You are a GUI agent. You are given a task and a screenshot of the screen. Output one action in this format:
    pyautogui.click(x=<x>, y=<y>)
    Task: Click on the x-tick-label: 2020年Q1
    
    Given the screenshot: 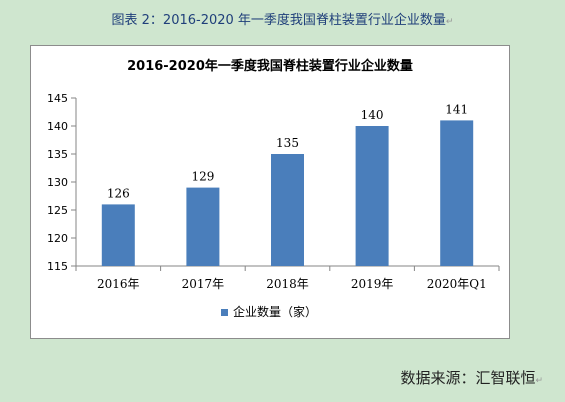 What is the action you would take?
    pyautogui.click(x=457, y=284)
    